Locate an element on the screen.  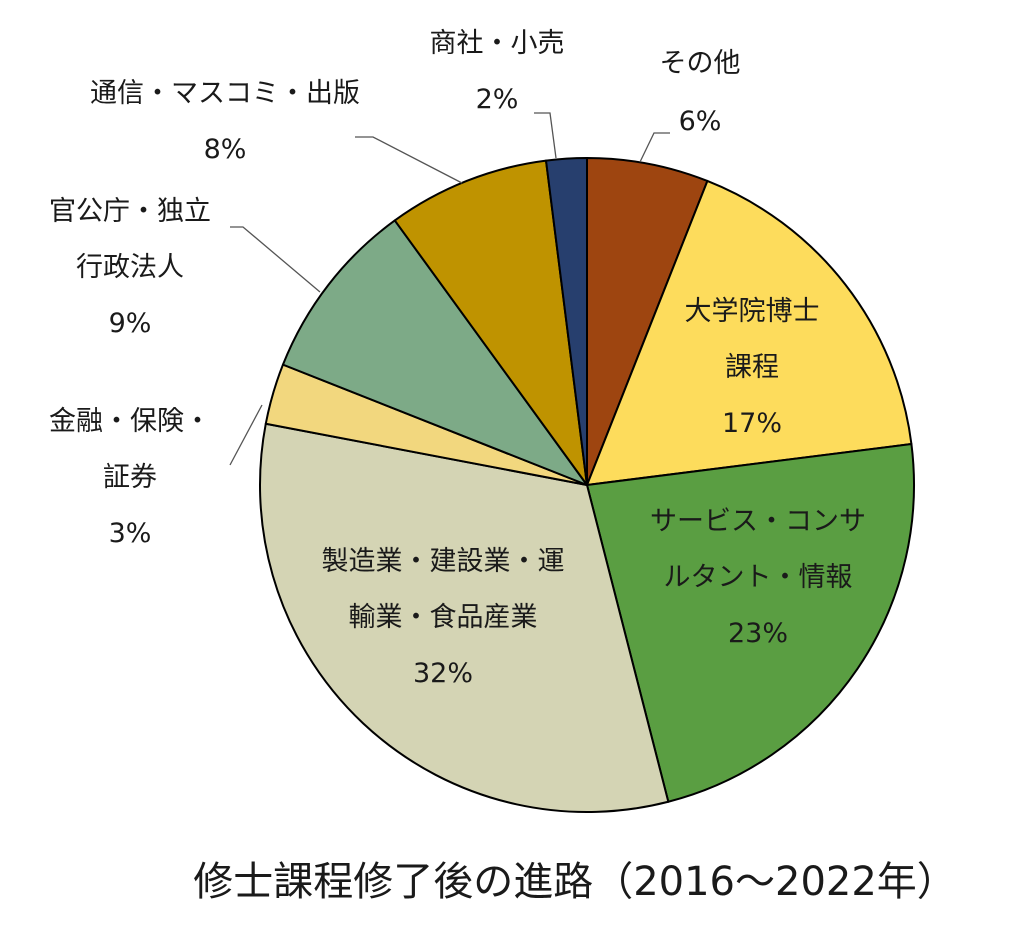
slice-category-label-4: 輸業・食品産業 is located at coordinates (443, 617).